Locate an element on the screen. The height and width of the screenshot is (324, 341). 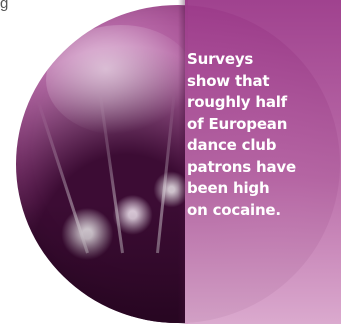
callout-line: patrons have is located at coordinates (241, 166).